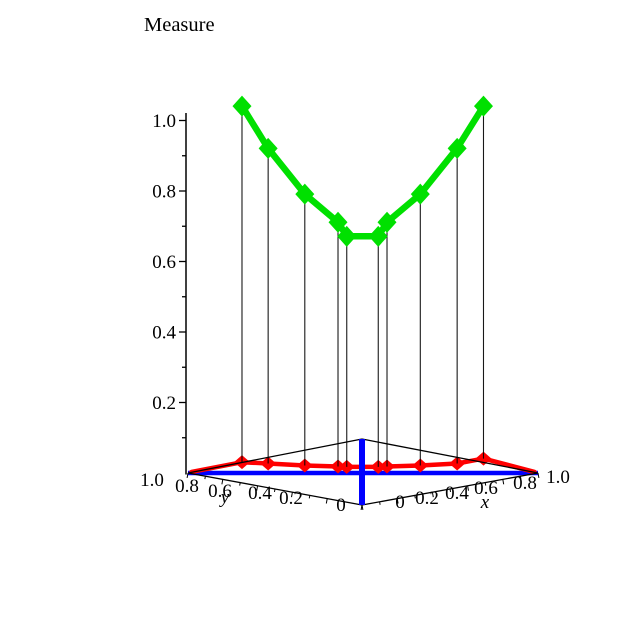 This screenshot has width=640, height=640. Describe the element at coordinates (224, 497) in the screenshot. I see `y-axis-name: y` at that location.